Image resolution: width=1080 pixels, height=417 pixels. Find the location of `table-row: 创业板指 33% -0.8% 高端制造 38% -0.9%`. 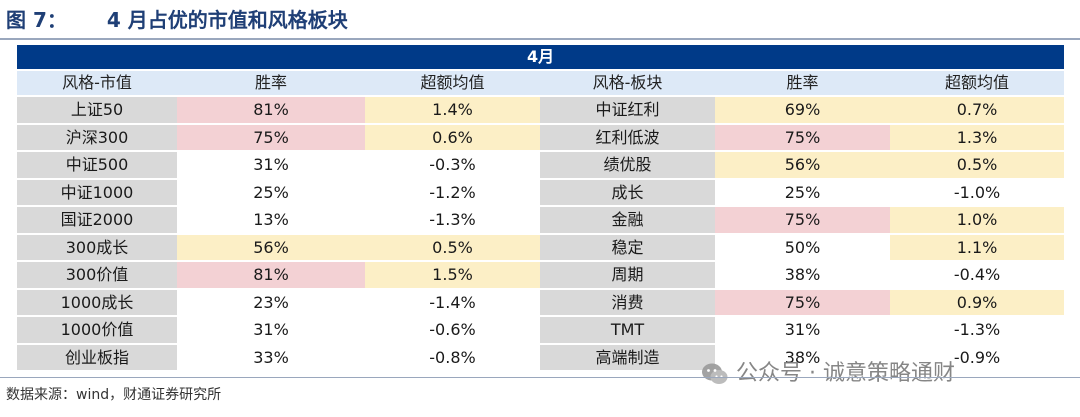

table-row: 创业板指 33% -0.8% 高端制造 38% -0.9% is located at coordinates (540, 357).